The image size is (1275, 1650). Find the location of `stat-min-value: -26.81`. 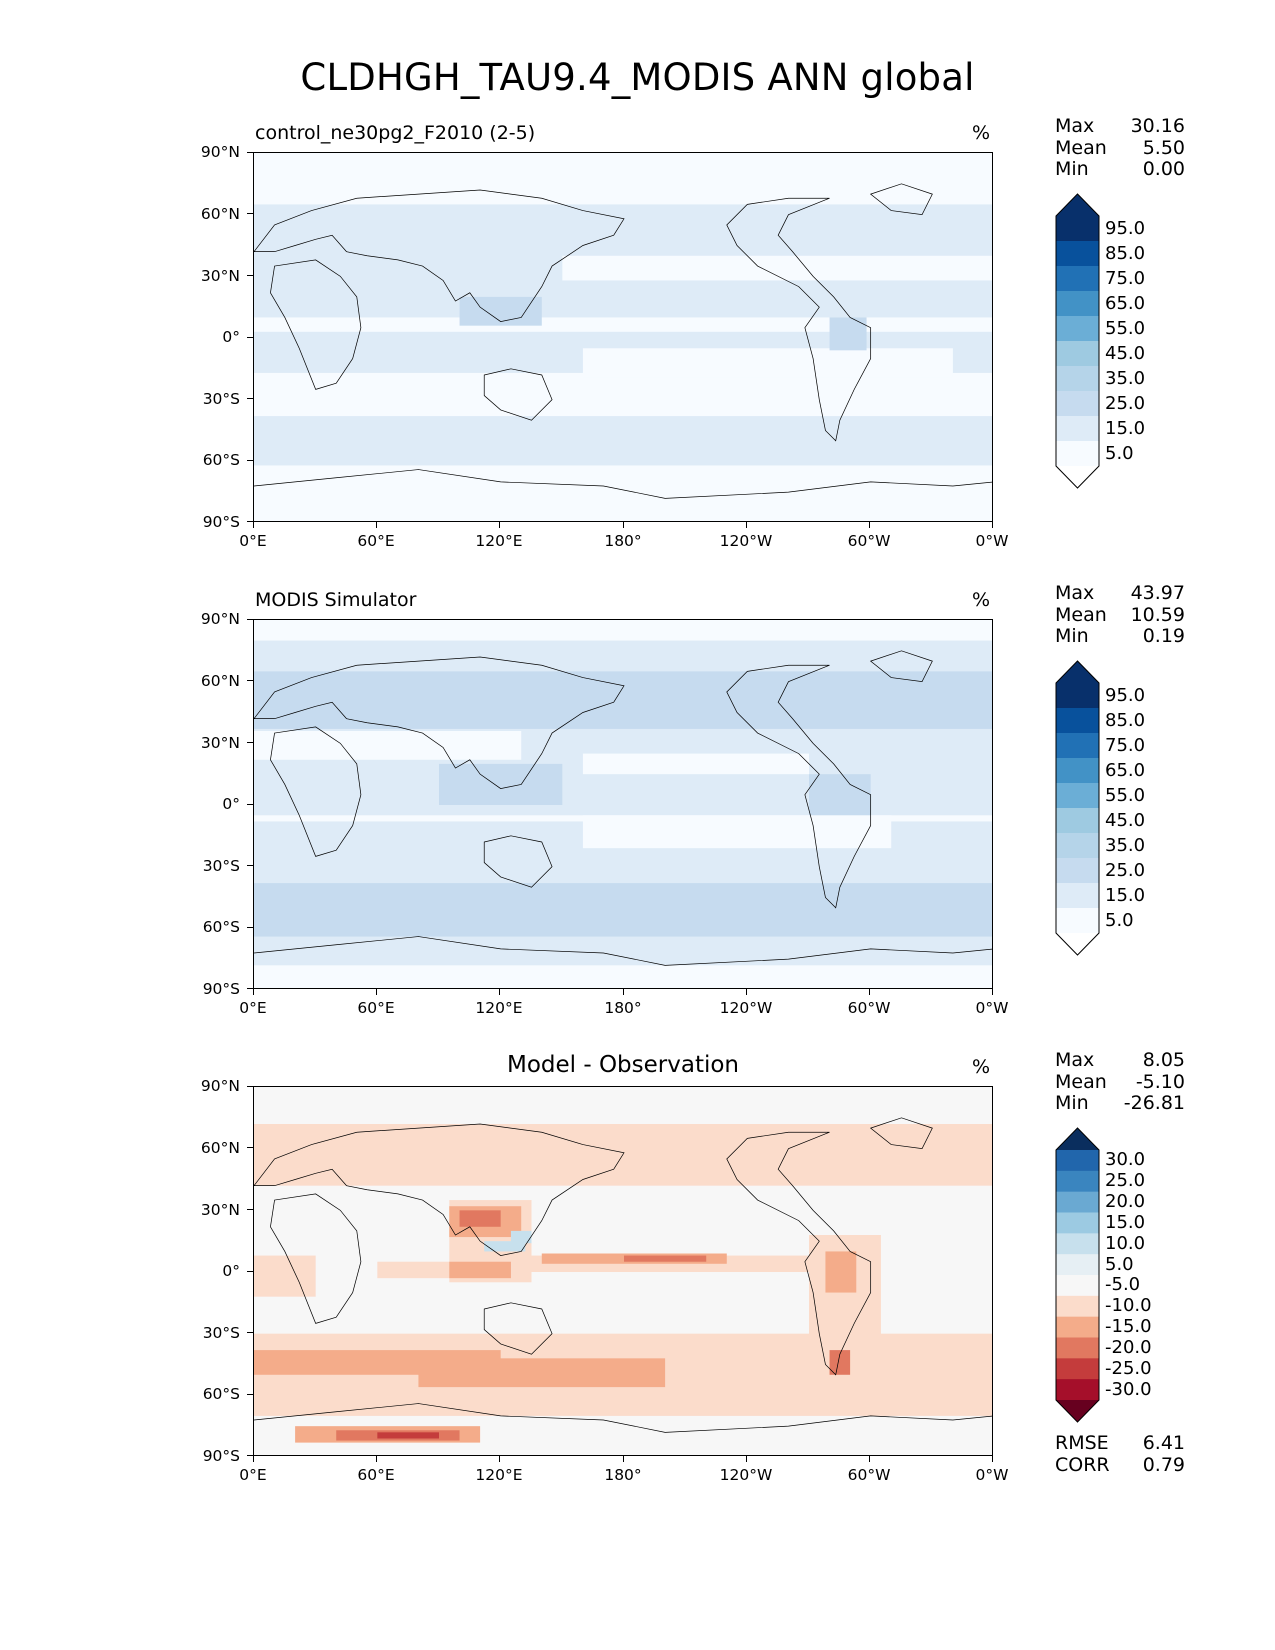

stat-min-value: -26.81 is located at coordinates (1154, 1103).